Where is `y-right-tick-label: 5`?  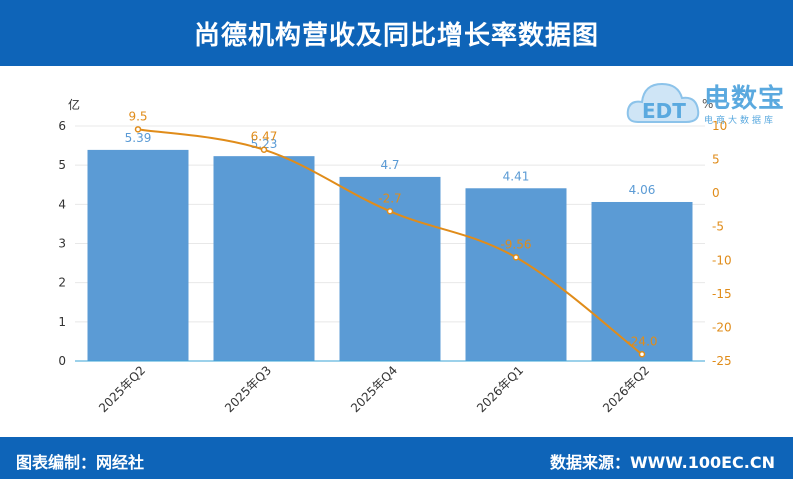
y-right-tick-label: 5 is located at coordinates (716, 160).